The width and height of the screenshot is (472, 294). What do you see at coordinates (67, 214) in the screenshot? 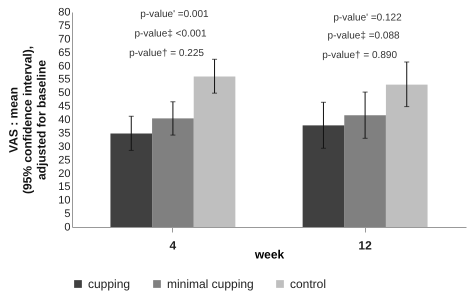
I see `y-tick-label: 5` at bounding box center [67, 214].